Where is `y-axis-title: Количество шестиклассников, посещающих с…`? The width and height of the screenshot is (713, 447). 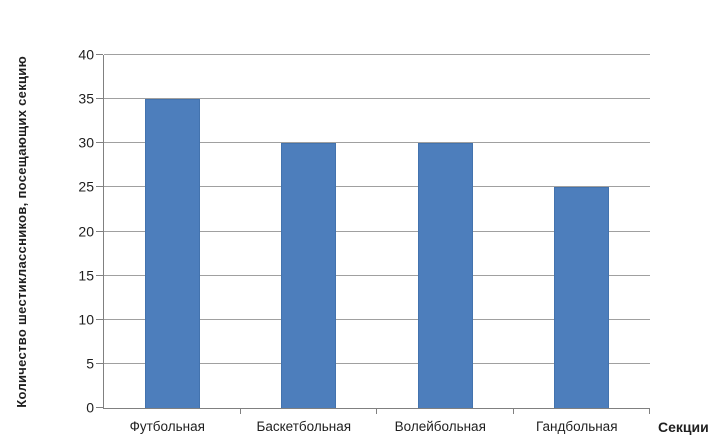
y-axis-title: Количество шестиклассников, посещающих с… is located at coordinates (21, 231).